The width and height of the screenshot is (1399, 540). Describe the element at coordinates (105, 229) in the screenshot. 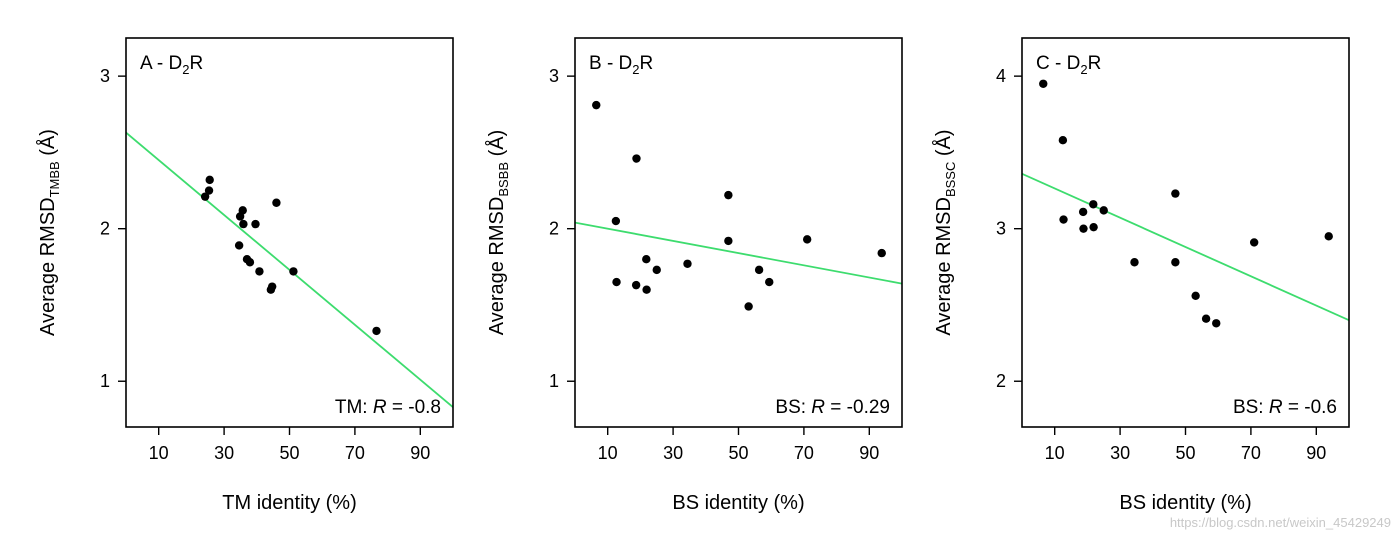

I see `panel-a-y-tick-label: 2` at that location.